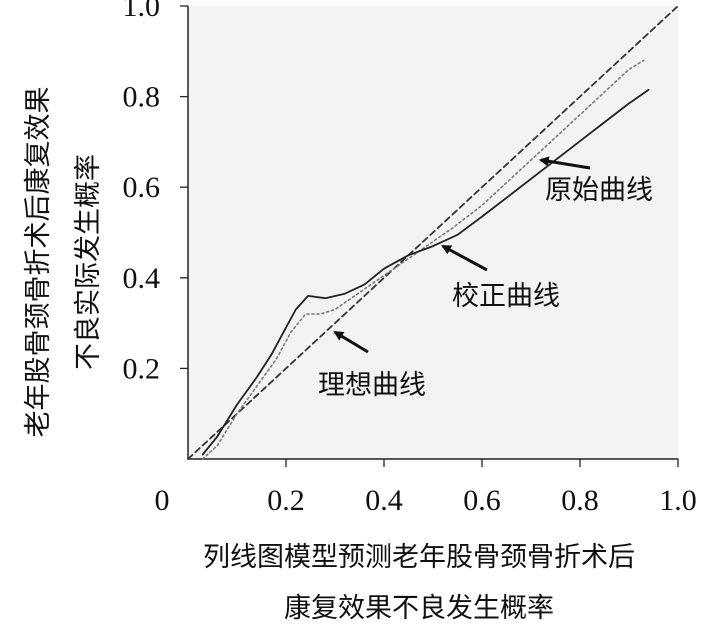  What do you see at coordinates (142, 278) in the screenshot?
I see `y-tick-label: 0.4` at bounding box center [142, 278].